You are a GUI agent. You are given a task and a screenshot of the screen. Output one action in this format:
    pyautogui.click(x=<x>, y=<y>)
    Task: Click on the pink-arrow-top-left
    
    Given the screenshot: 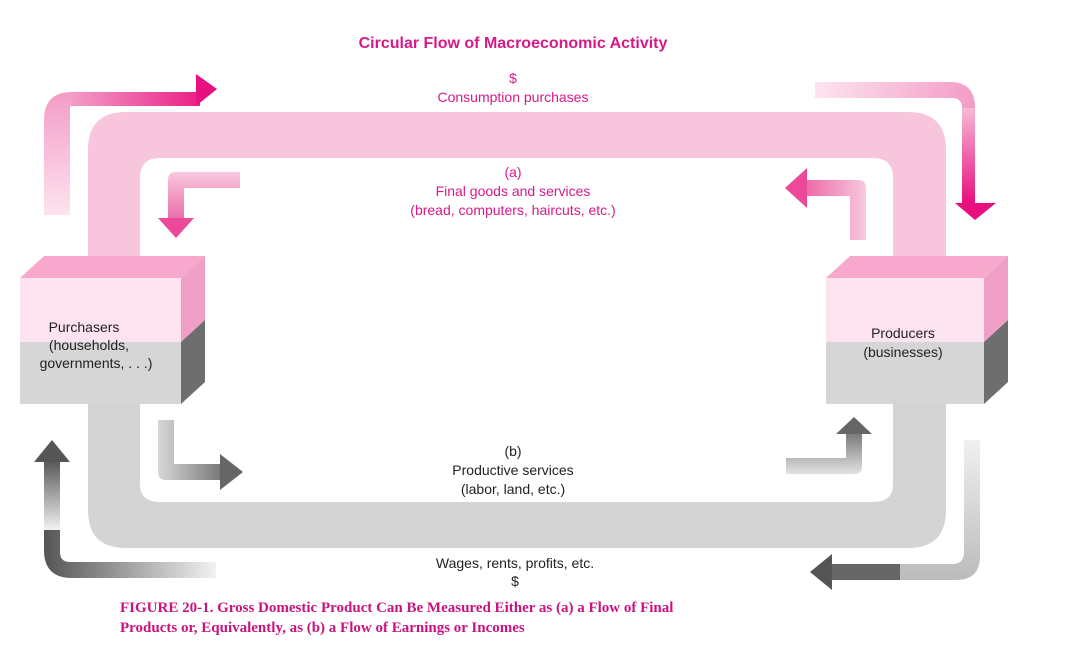 What is the action you would take?
    pyautogui.click(x=130, y=144)
    